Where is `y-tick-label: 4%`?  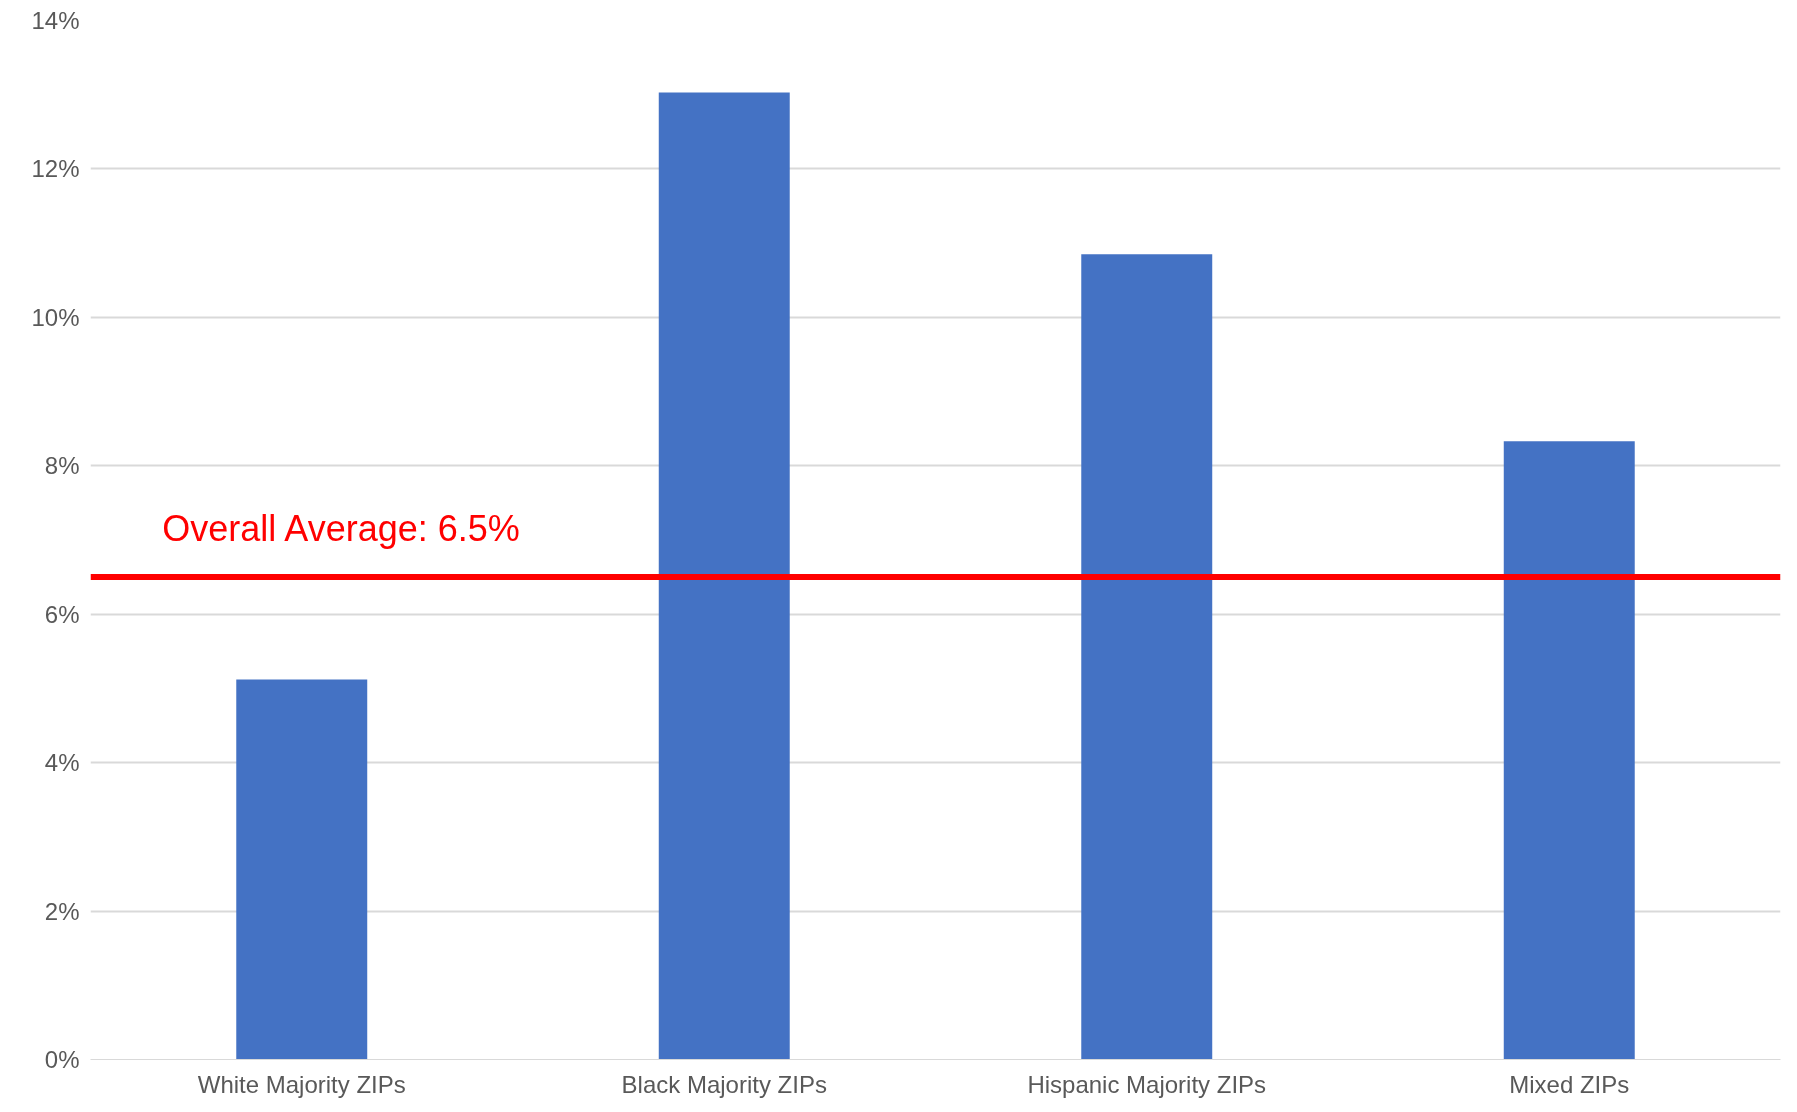 y-tick-label: 4% is located at coordinates (62, 763).